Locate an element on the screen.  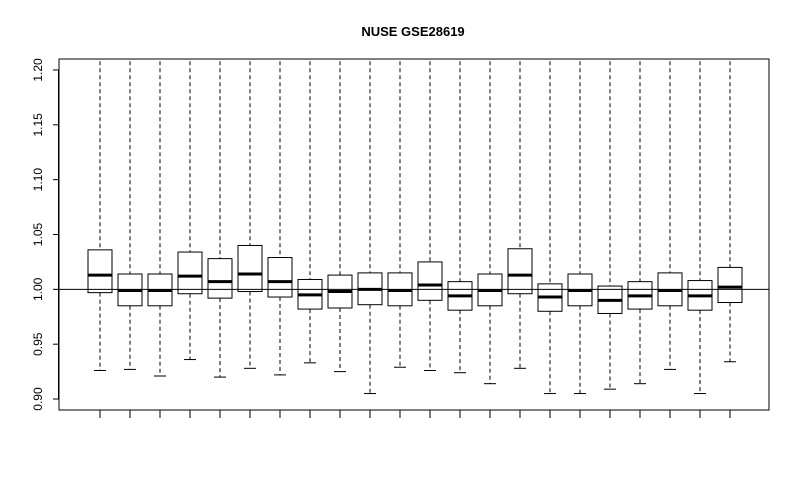
y-tick-label: 0.95 is located at coordinates (38, 344).